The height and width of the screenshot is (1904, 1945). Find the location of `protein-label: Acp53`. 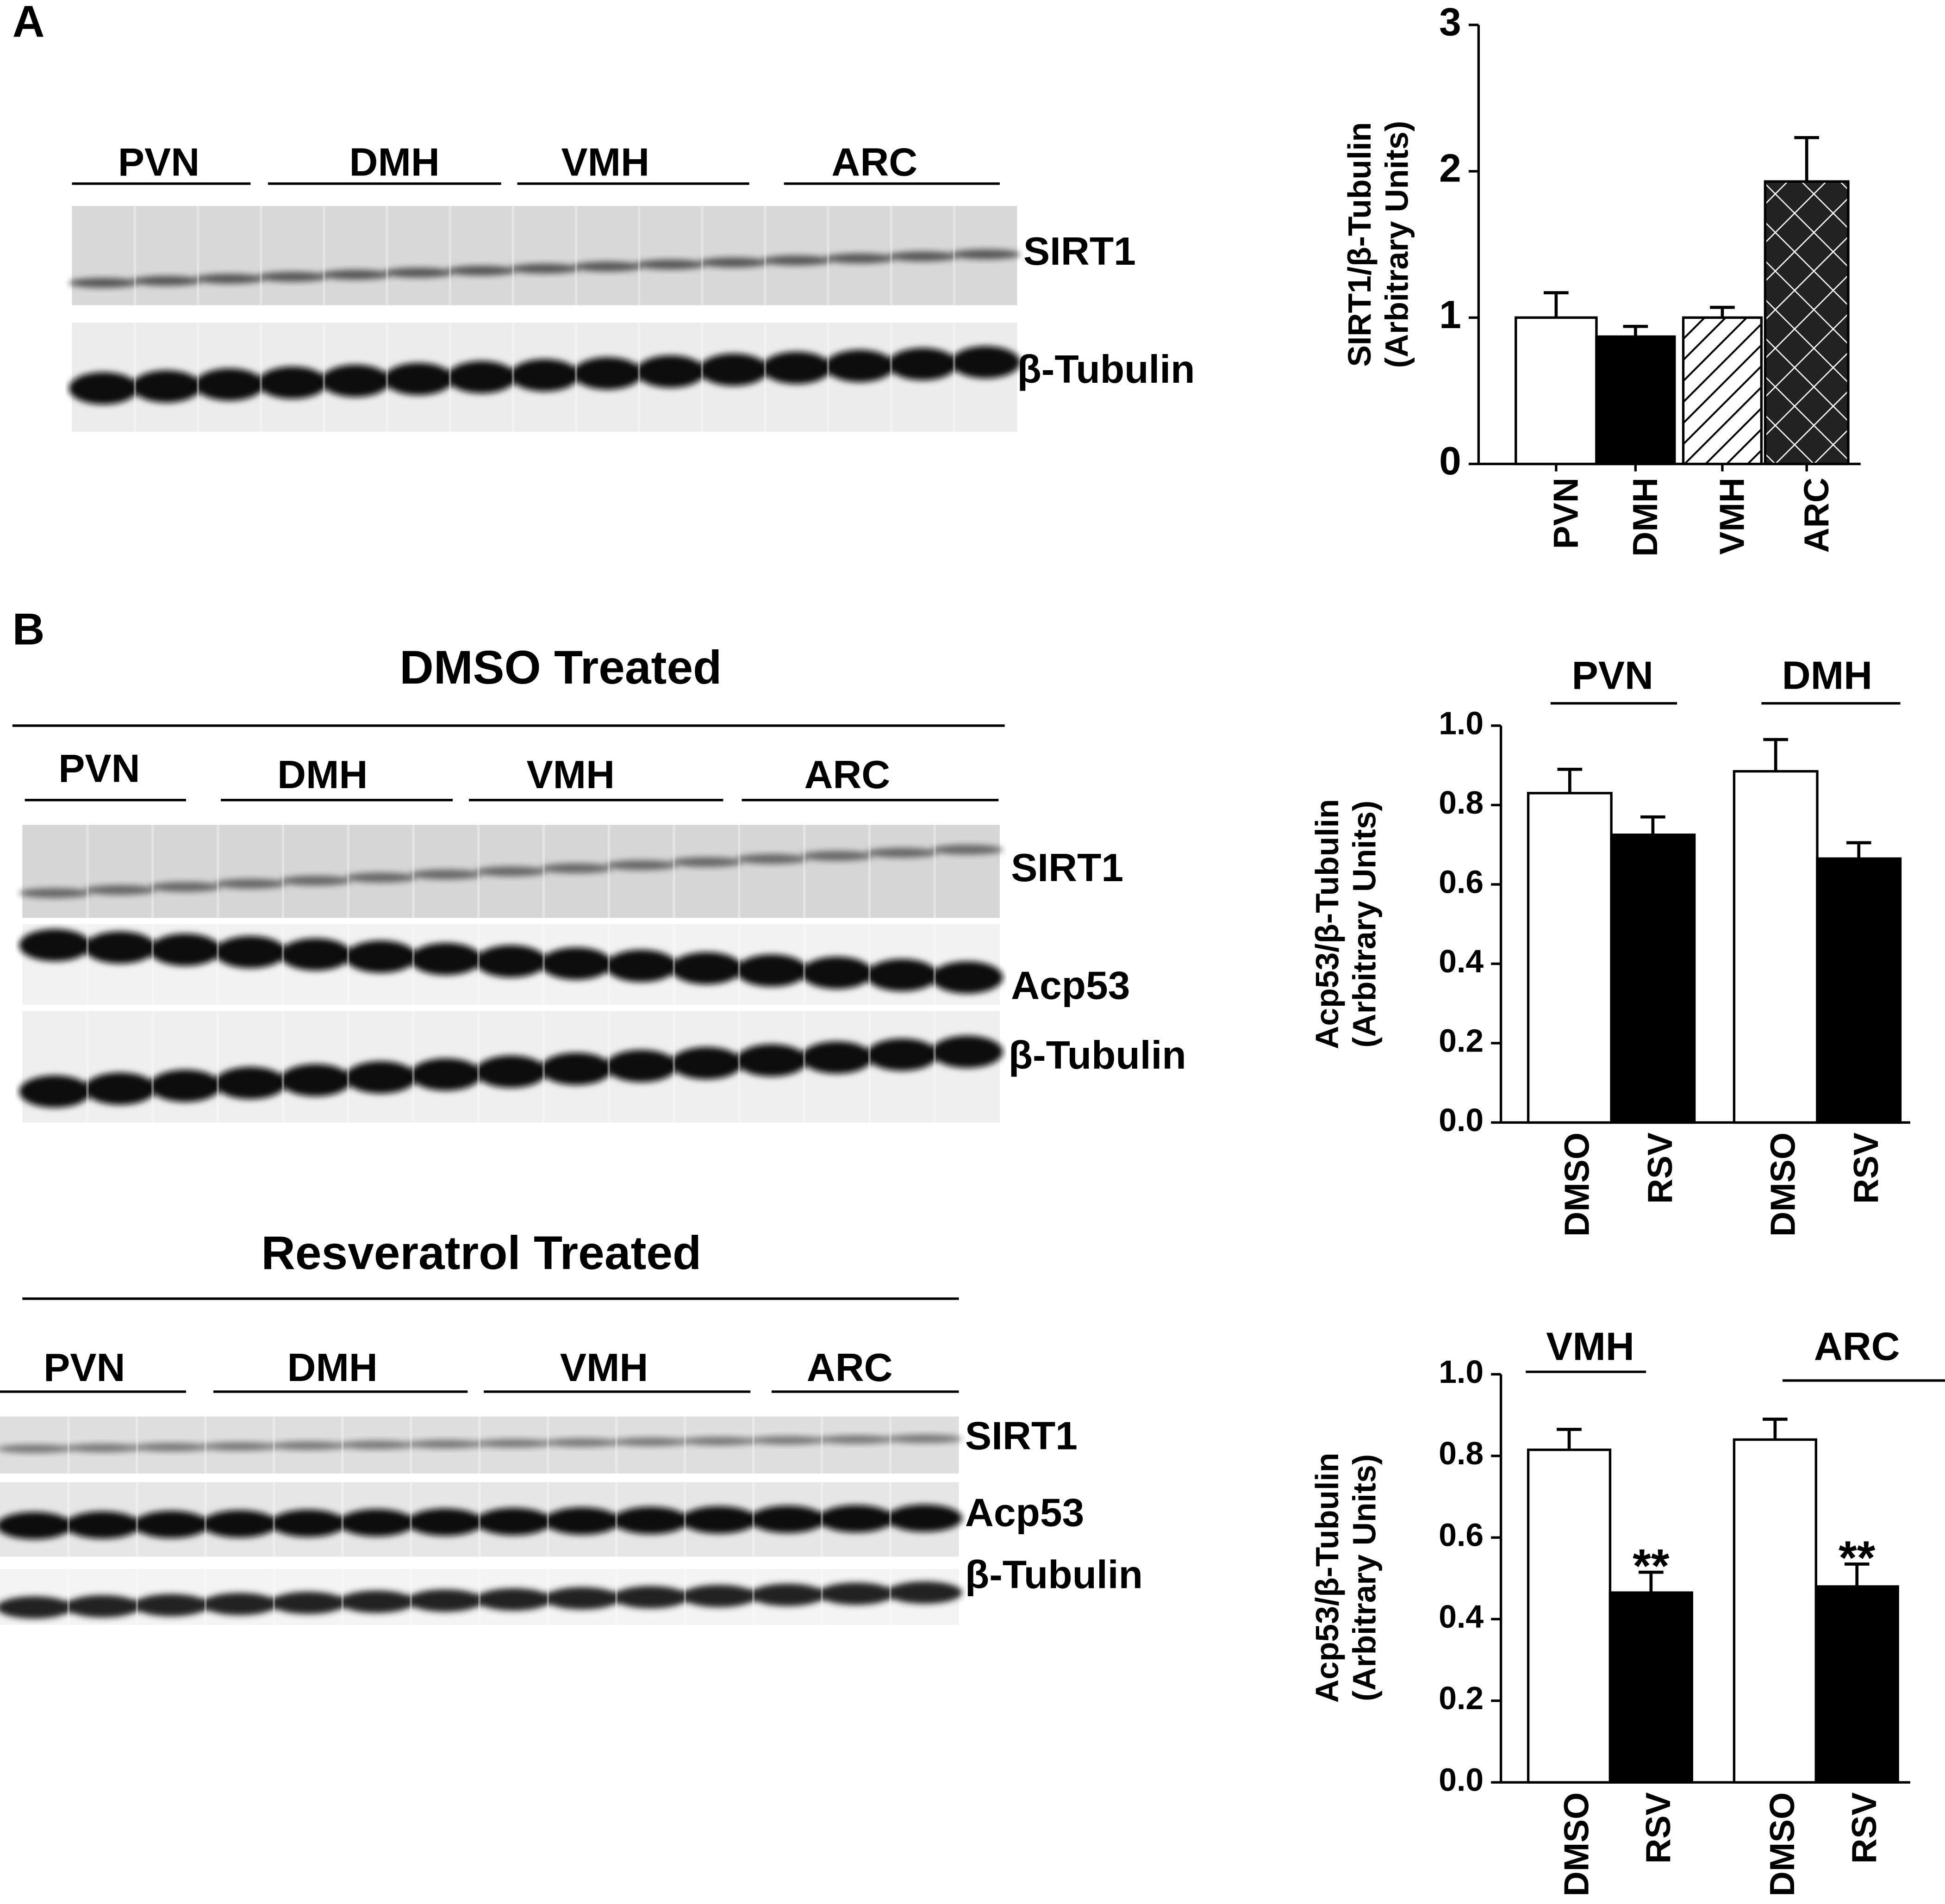

protein-label: Acp53 is located at coordinates (1024, 1513).